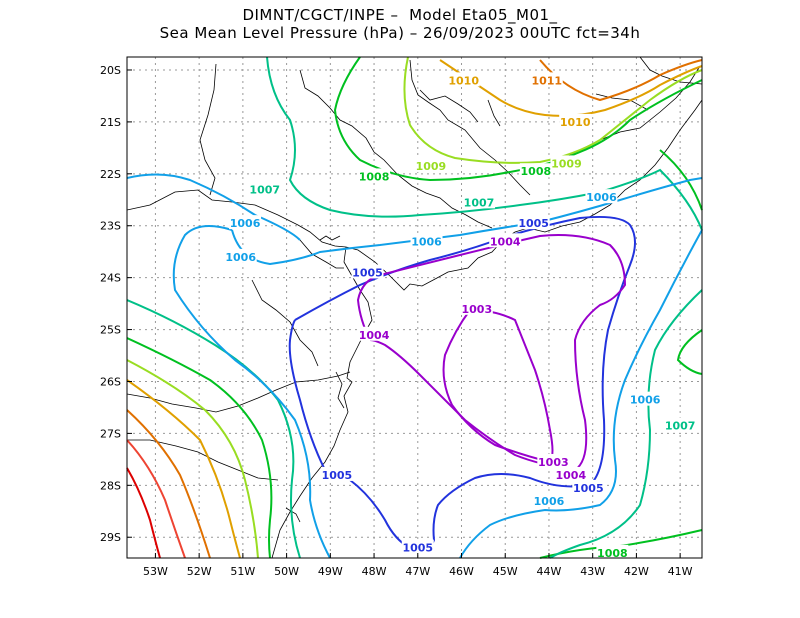 The height and width of the screenshot is (618, 800). I want to click on x-tick-label: 48W, so click(374, 571).